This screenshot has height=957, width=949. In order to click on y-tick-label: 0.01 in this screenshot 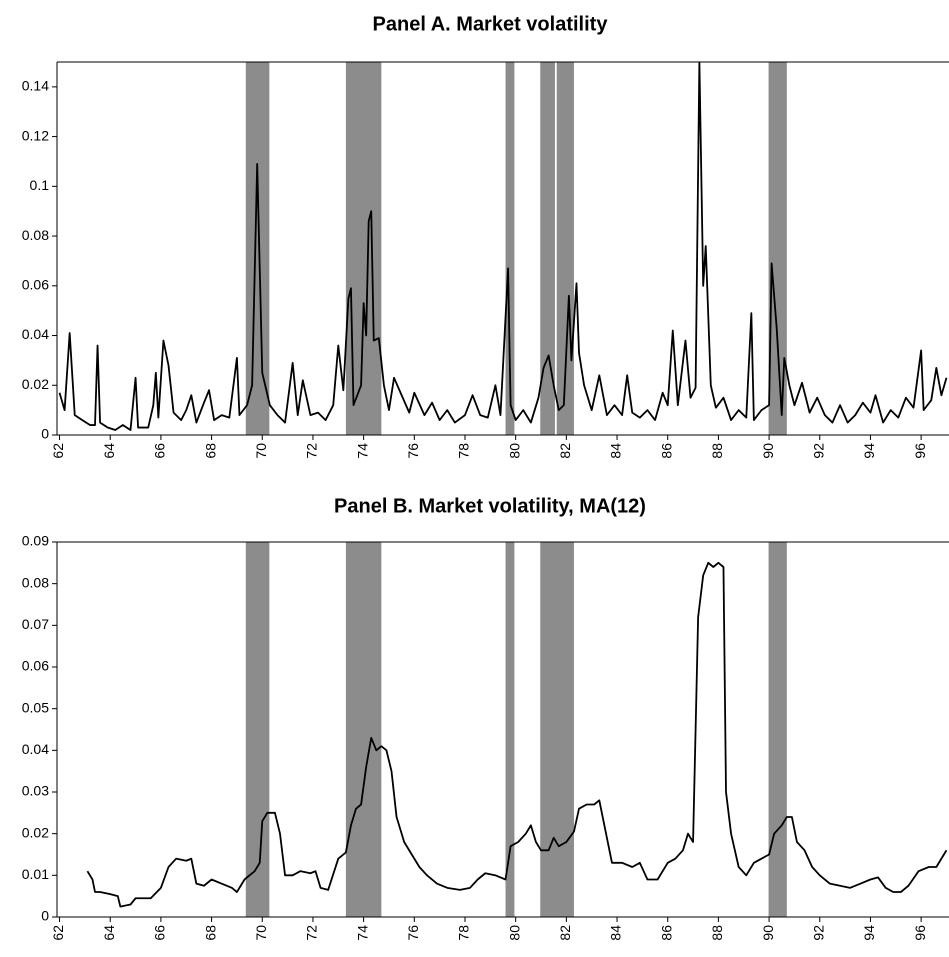, I will do `click(35, 874)`.